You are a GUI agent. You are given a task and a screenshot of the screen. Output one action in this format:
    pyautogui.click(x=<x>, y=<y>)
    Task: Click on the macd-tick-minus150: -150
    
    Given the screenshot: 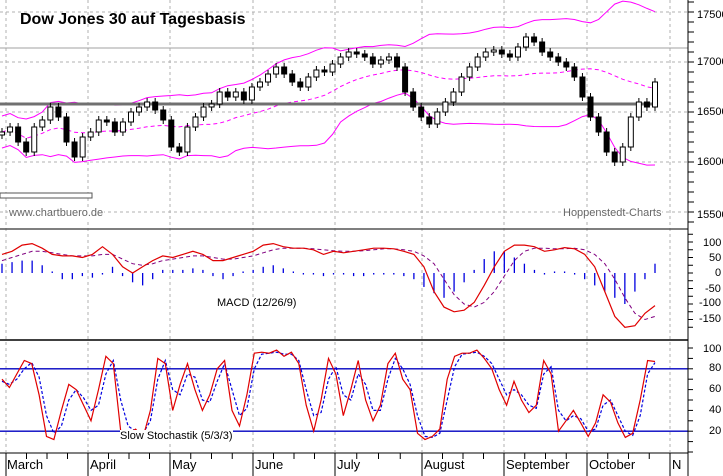 What is the action you would take?
    pyautogui.click(x=710, y=319)
    